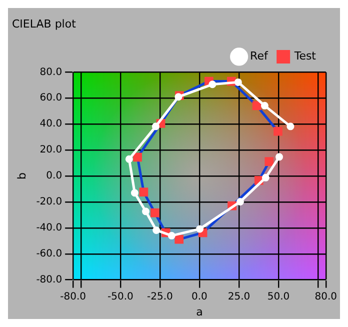 Image resolution: width=348 pixels, height=327 pixels. I want to click on x-tick-label: -50.0, so click(121, 296).